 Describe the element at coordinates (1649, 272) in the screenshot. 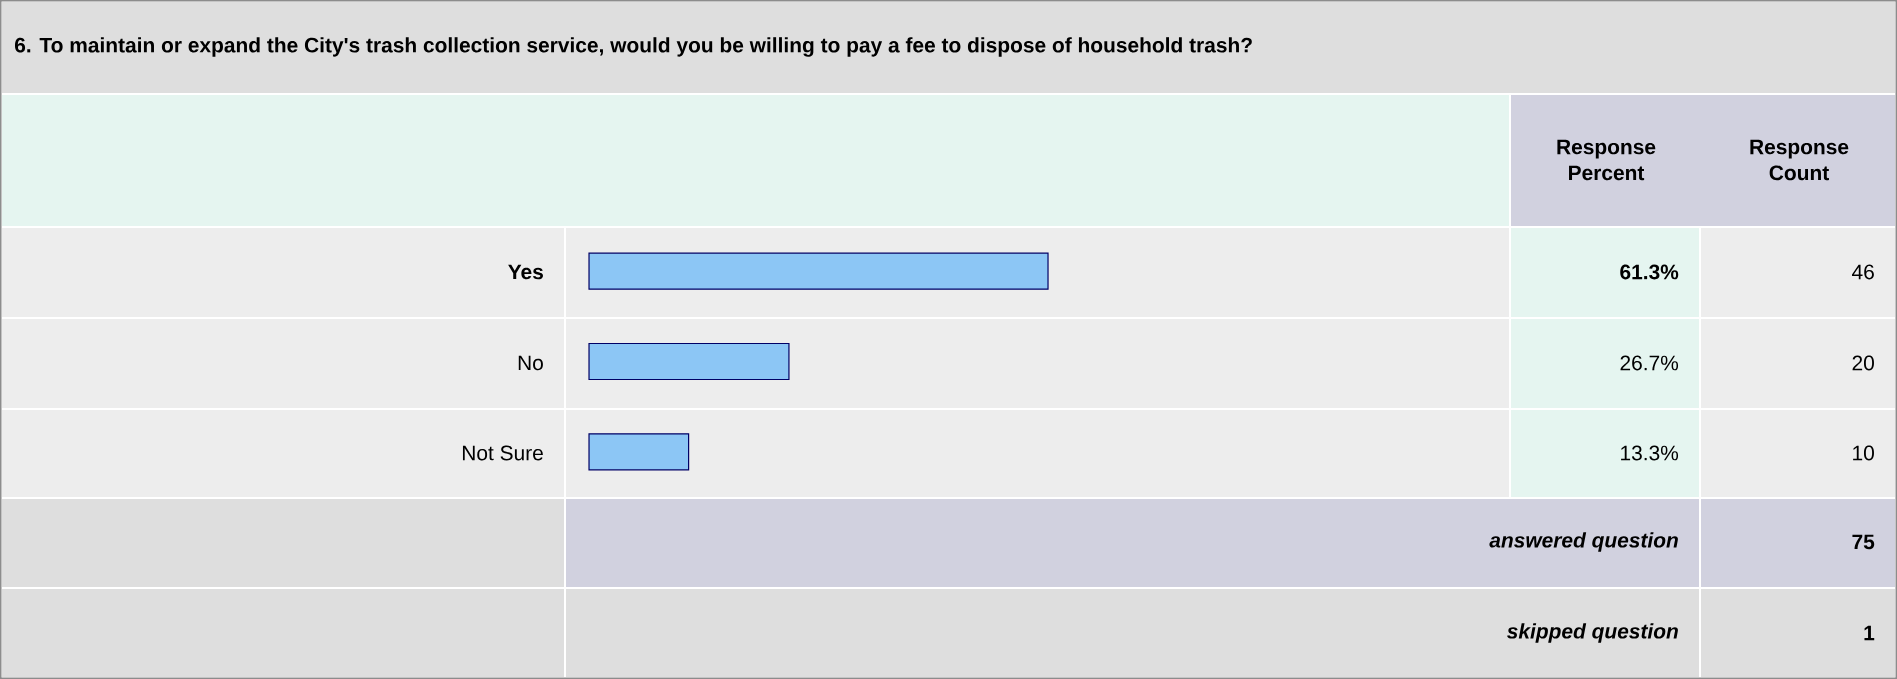

I see `data-label: 61.3%` at that location.